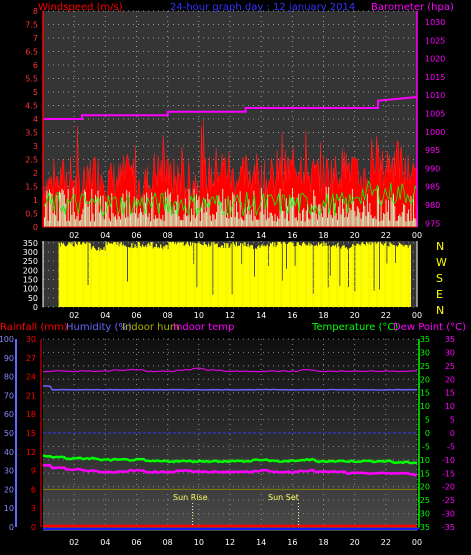 The width and height of the screenshot is (471, 555). Describe the element at coordinates (354, 327) in the screenshot. I see `temperature-axis-title: Temperature (°C)` at that location.